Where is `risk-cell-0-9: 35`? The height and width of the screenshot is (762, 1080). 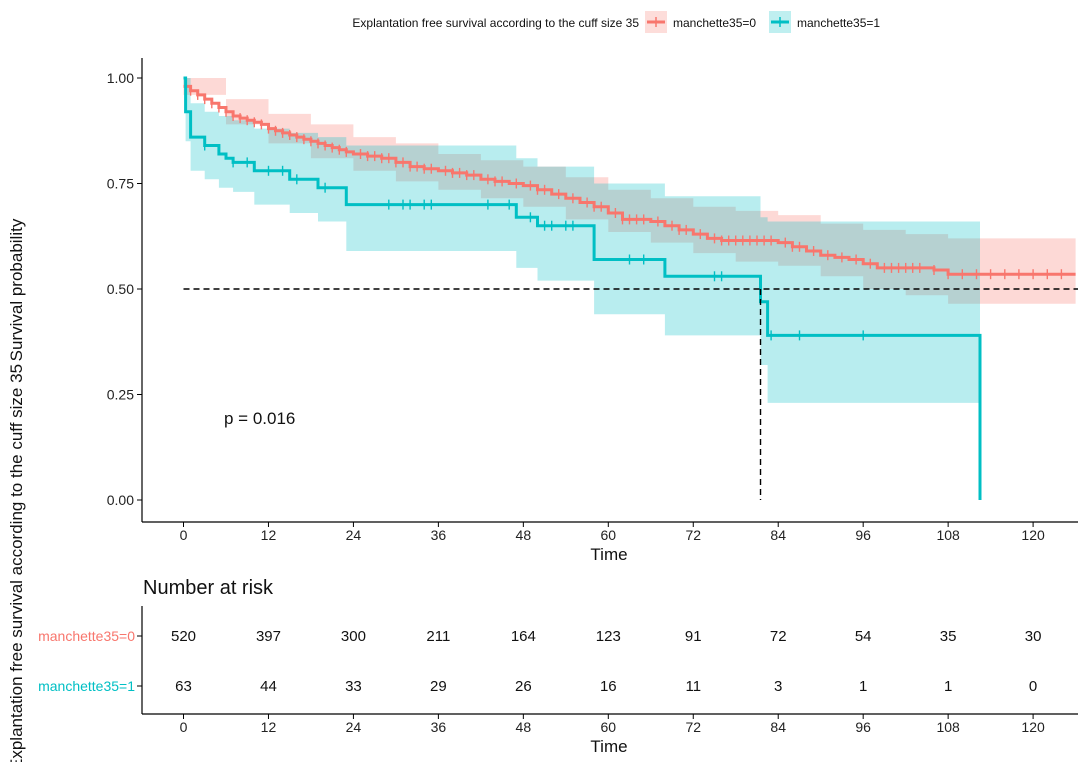
risk-cell-0-9: 35 is located at coordinates (948, 636).